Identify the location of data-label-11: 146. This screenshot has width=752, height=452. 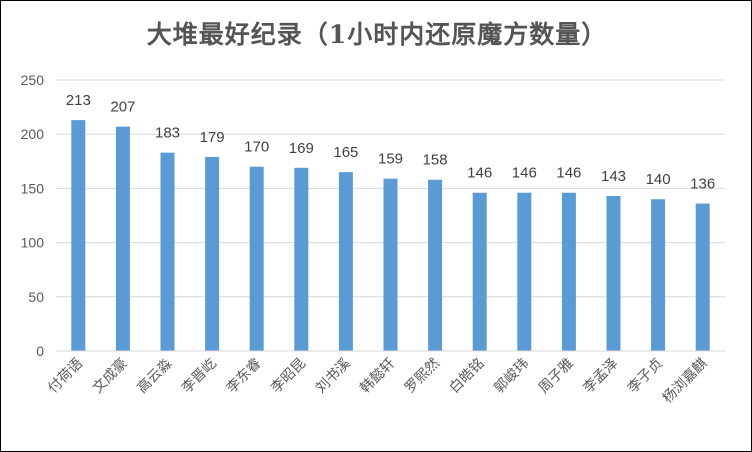
(524, 173).